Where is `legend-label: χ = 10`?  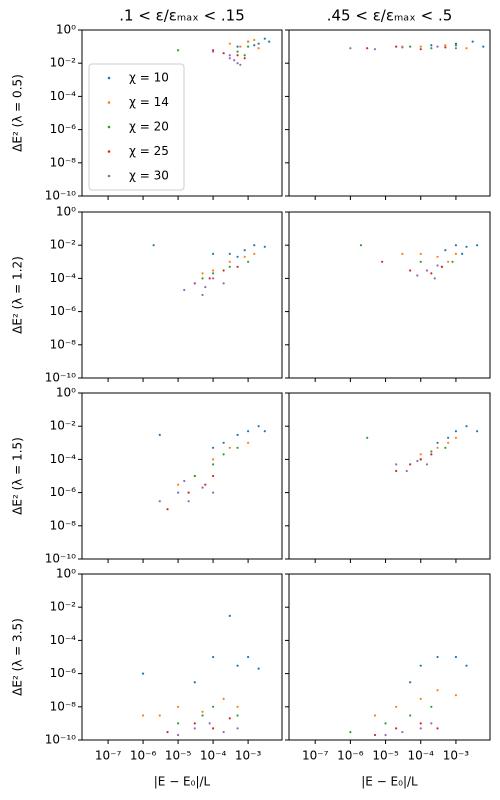
legend-label: χ = 10 is located at coordinates (149, 78).